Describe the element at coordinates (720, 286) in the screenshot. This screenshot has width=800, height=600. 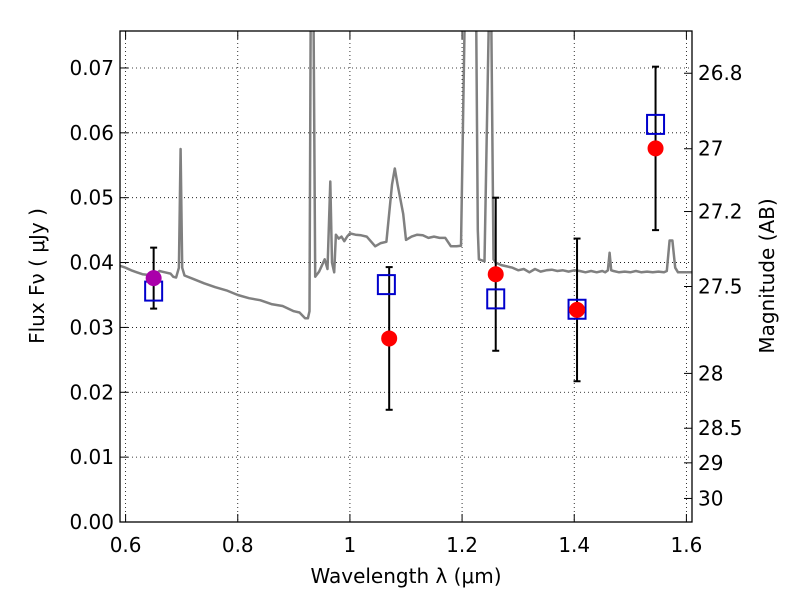
I see `mag-tick-label: 27.5` at that location.